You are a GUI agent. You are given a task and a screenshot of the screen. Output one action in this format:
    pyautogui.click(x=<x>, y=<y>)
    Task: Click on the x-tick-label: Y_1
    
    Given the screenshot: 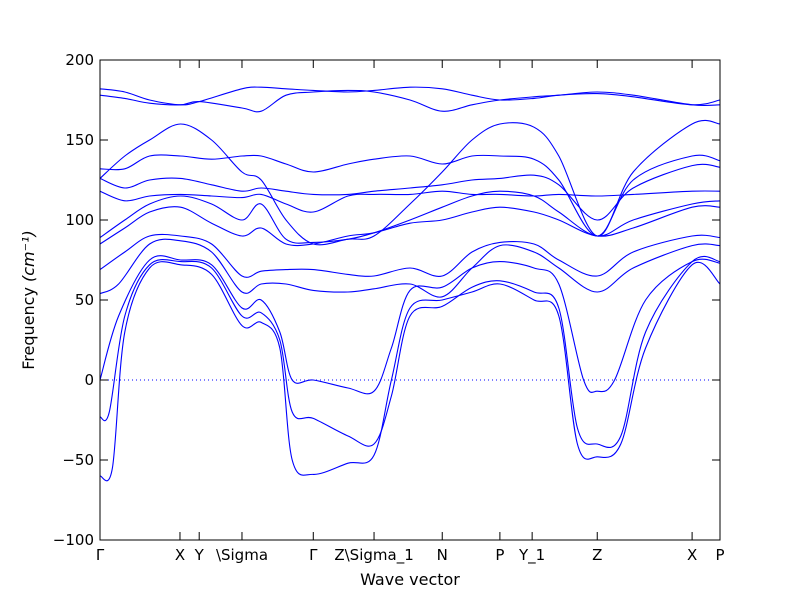 What is the action you would take?
    pyautogui.click(x=531, y=555)
    